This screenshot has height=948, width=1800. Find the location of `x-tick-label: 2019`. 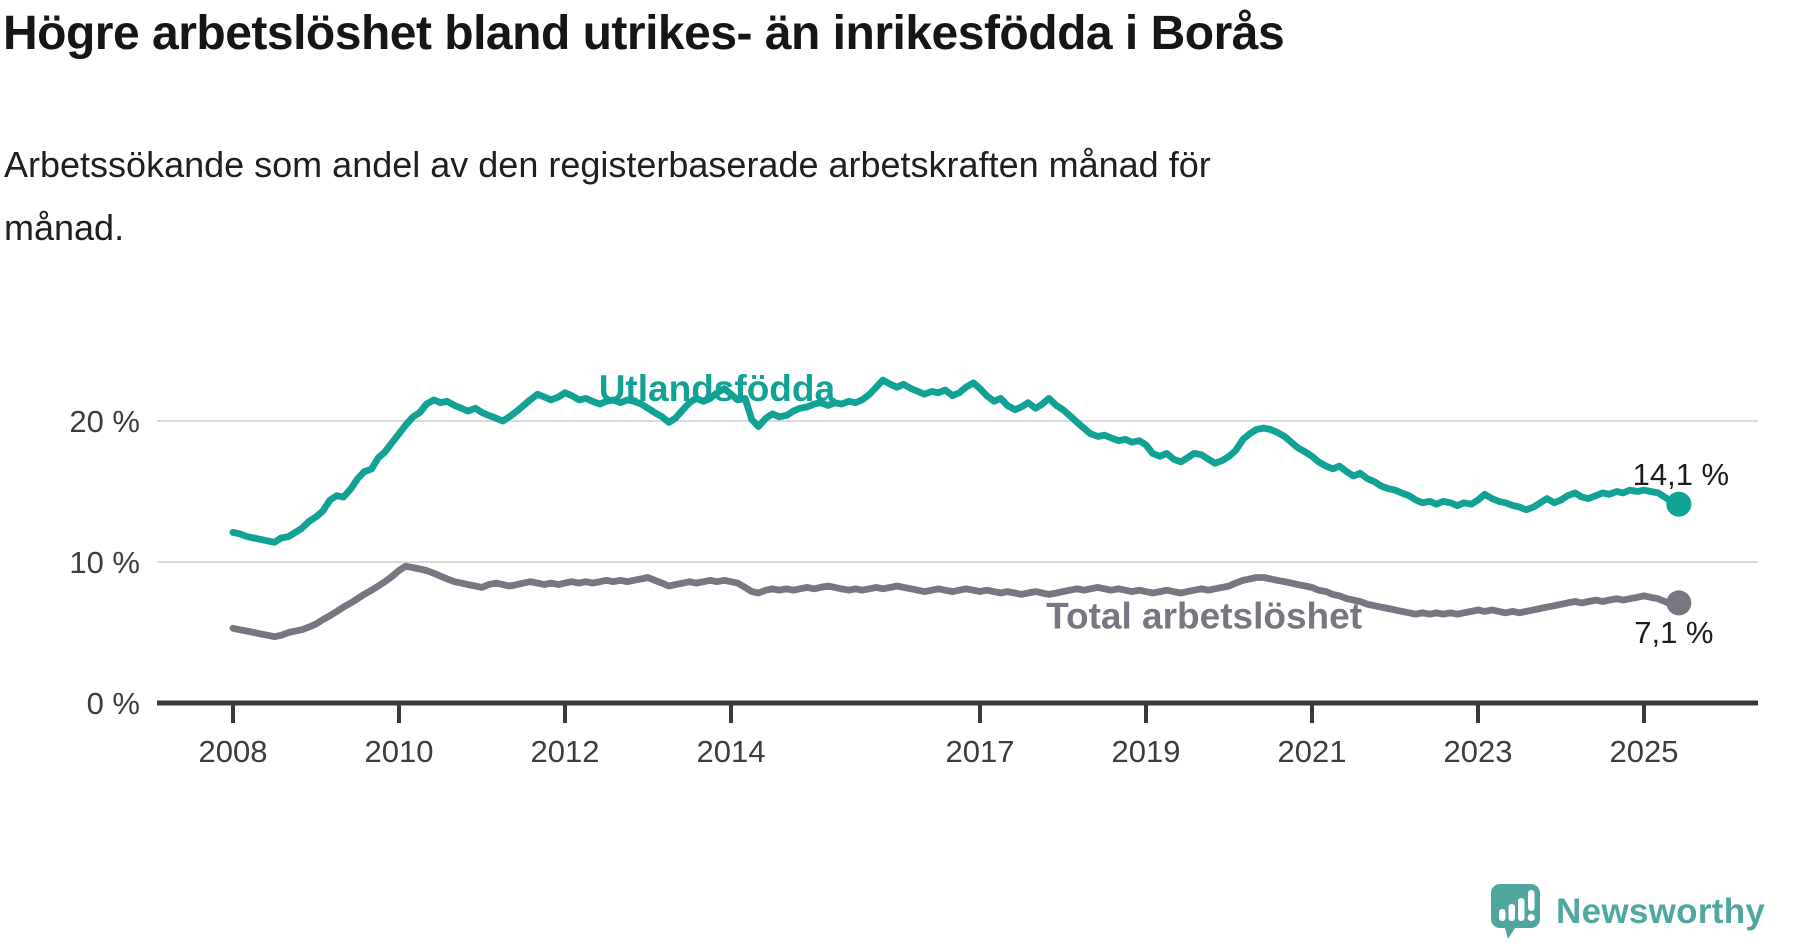

x-tick-label: 2019 is located at coordinates (1146, 751).